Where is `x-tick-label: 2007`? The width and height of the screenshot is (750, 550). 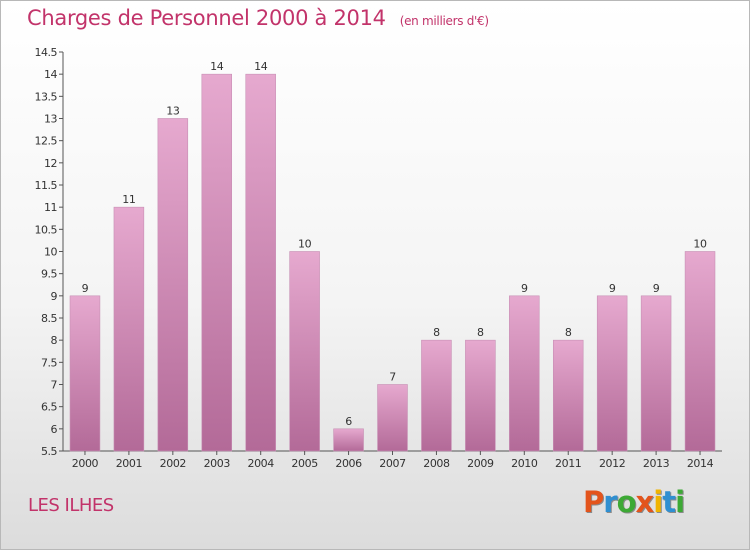
x-tick-label: 2007 is located at coordinates (392, 463).